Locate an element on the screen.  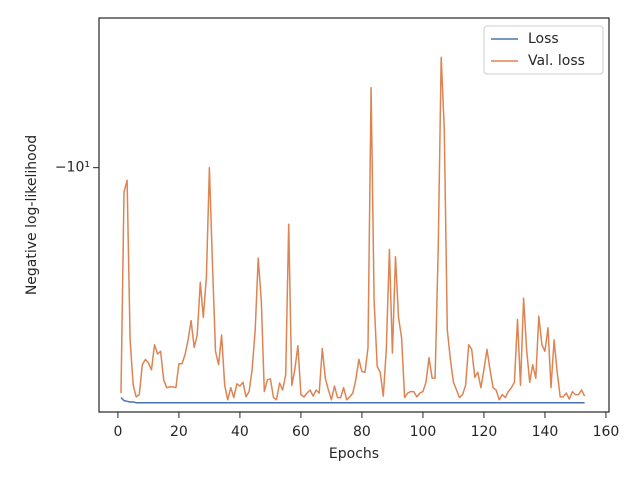
x-tick-label: 40 is located at coordinates (240, 432).